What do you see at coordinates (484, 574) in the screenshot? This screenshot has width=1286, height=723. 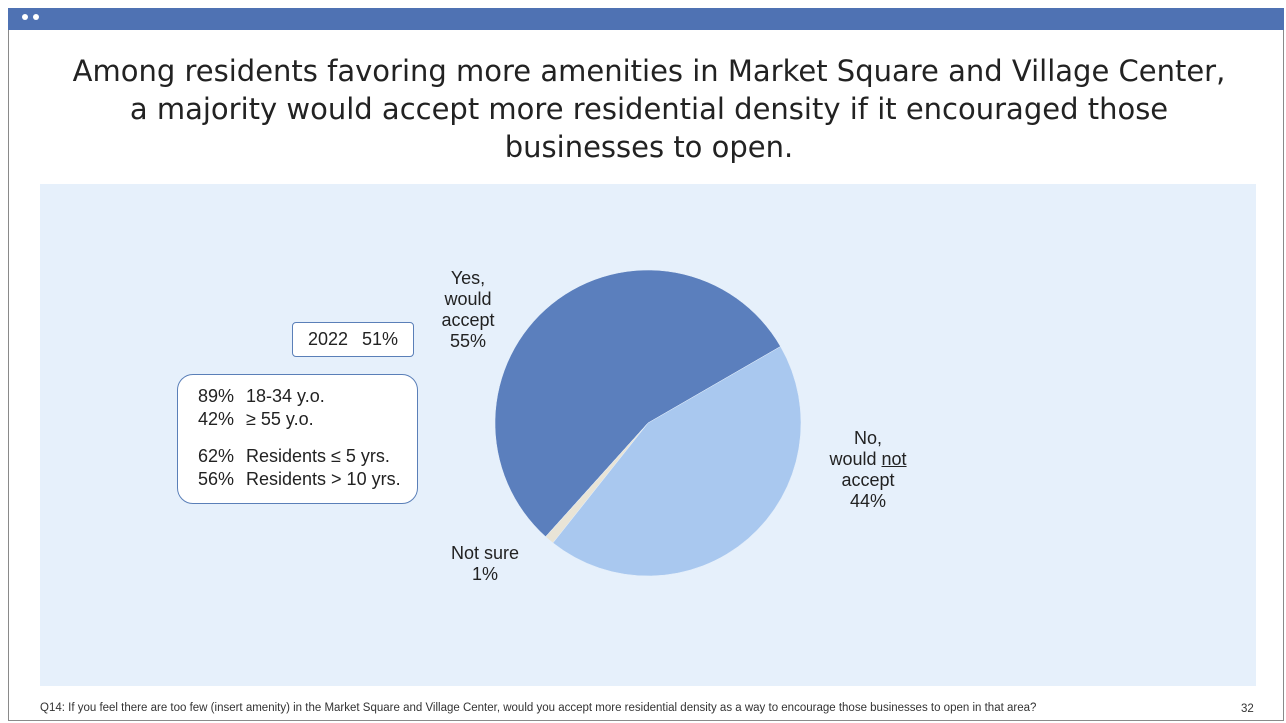 I see `label-unsure-pct: 1%` at bounding box center [484, 574].